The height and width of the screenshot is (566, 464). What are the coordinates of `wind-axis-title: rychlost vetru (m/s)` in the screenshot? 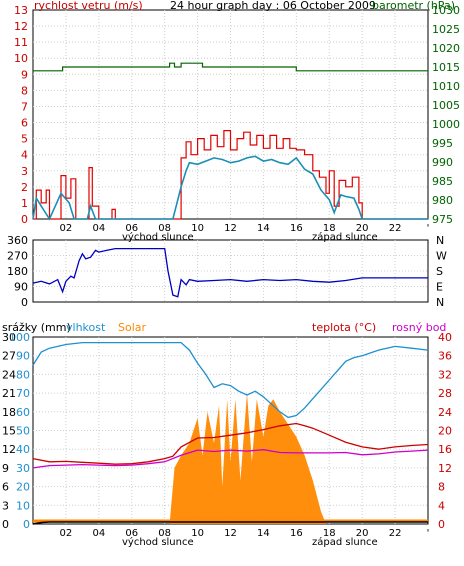 It's located at (88, 6).